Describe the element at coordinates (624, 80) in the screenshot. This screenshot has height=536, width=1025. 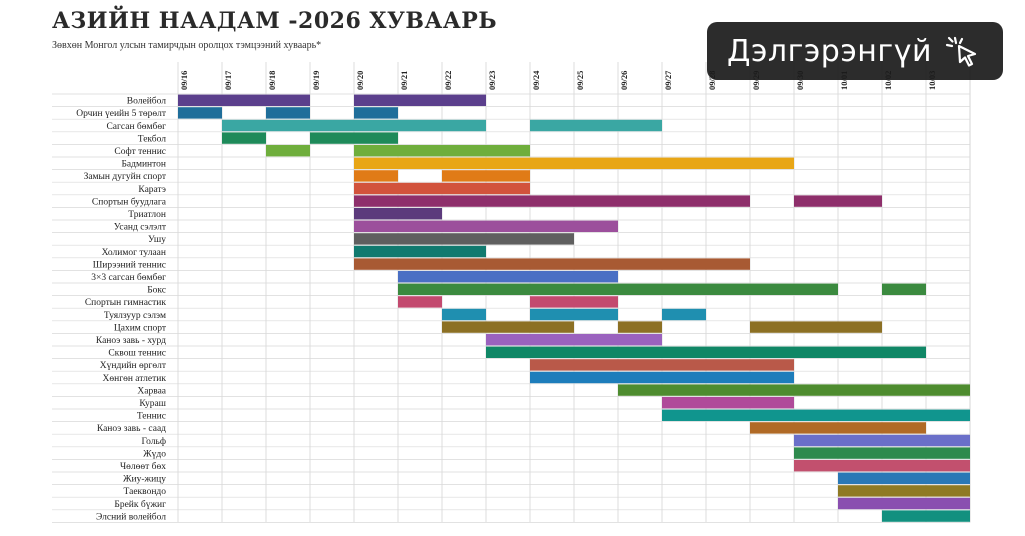
I see `date-label: 09/26` at that location.